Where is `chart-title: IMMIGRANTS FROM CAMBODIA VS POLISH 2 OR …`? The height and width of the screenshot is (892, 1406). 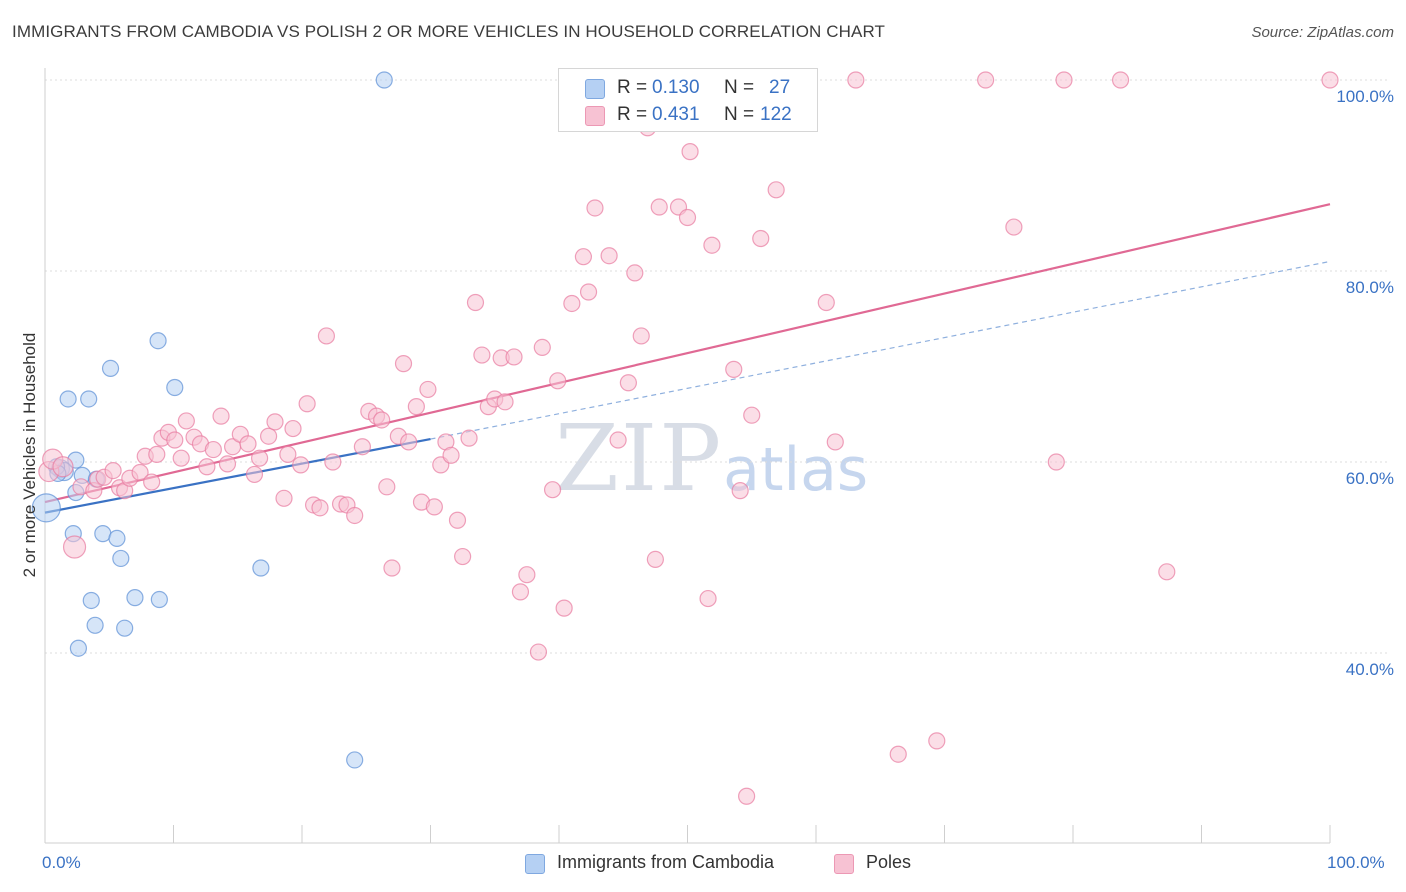 chart-title: IMMIGRANTS FROM CAMBODIA VS POLISH 2 OR … is located at coordinates (449, 31).